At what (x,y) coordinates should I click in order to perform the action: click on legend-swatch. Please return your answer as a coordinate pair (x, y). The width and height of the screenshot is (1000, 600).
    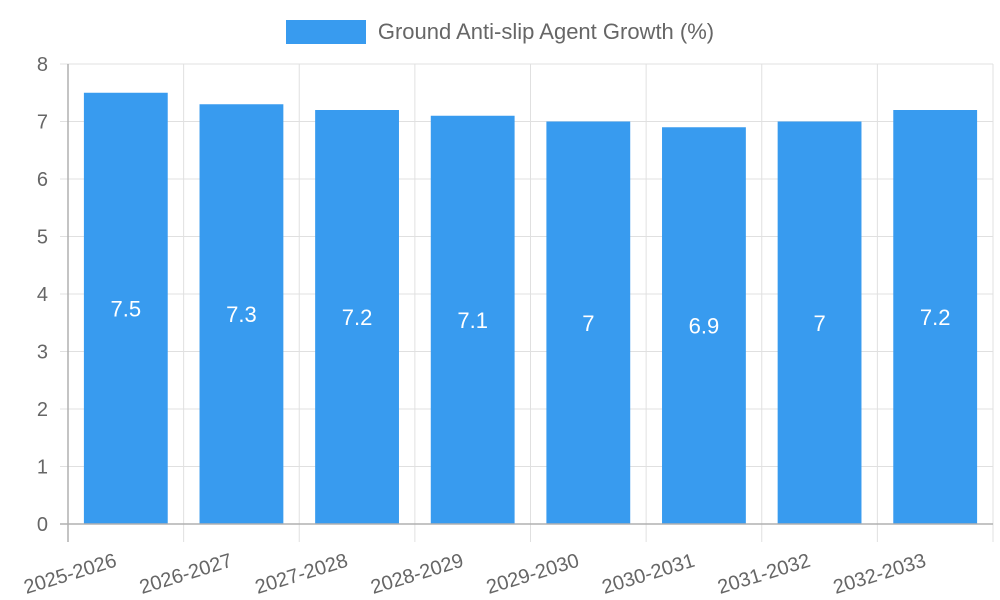
    Looking at the image, I should click on (325, 32).